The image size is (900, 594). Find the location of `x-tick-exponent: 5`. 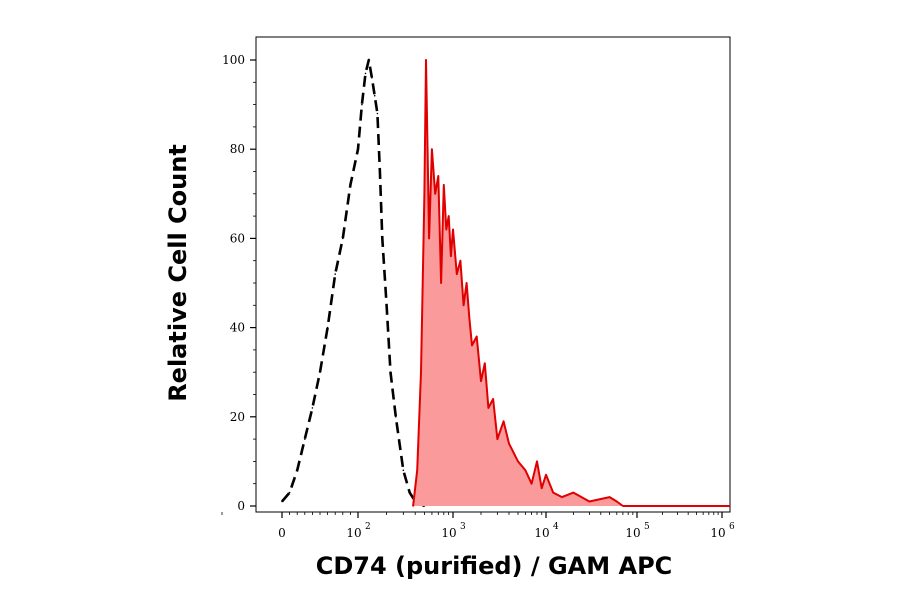

x-tick-exponent: 5 is located at coordinates (647, 527).